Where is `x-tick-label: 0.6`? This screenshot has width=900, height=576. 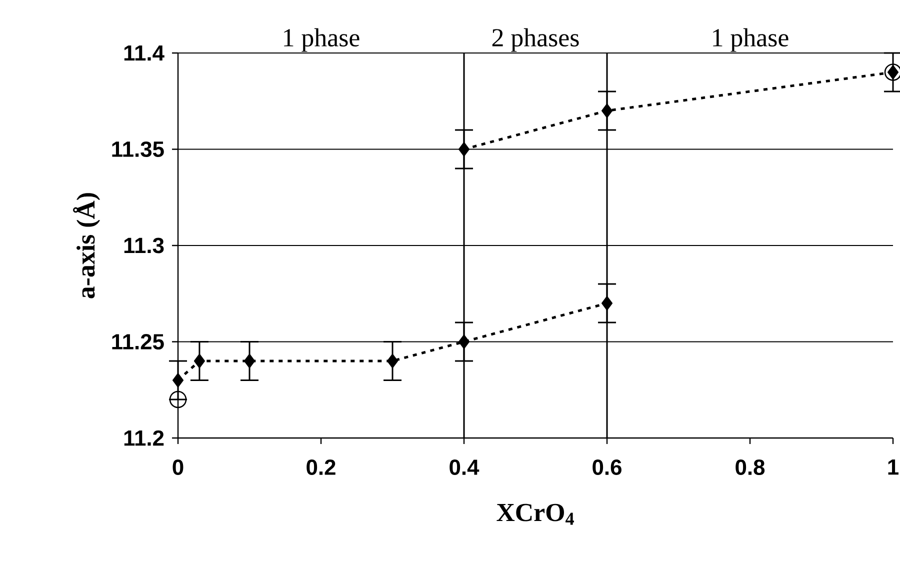 x-tick-label: 0.6 is located at coordinates (607, 467).